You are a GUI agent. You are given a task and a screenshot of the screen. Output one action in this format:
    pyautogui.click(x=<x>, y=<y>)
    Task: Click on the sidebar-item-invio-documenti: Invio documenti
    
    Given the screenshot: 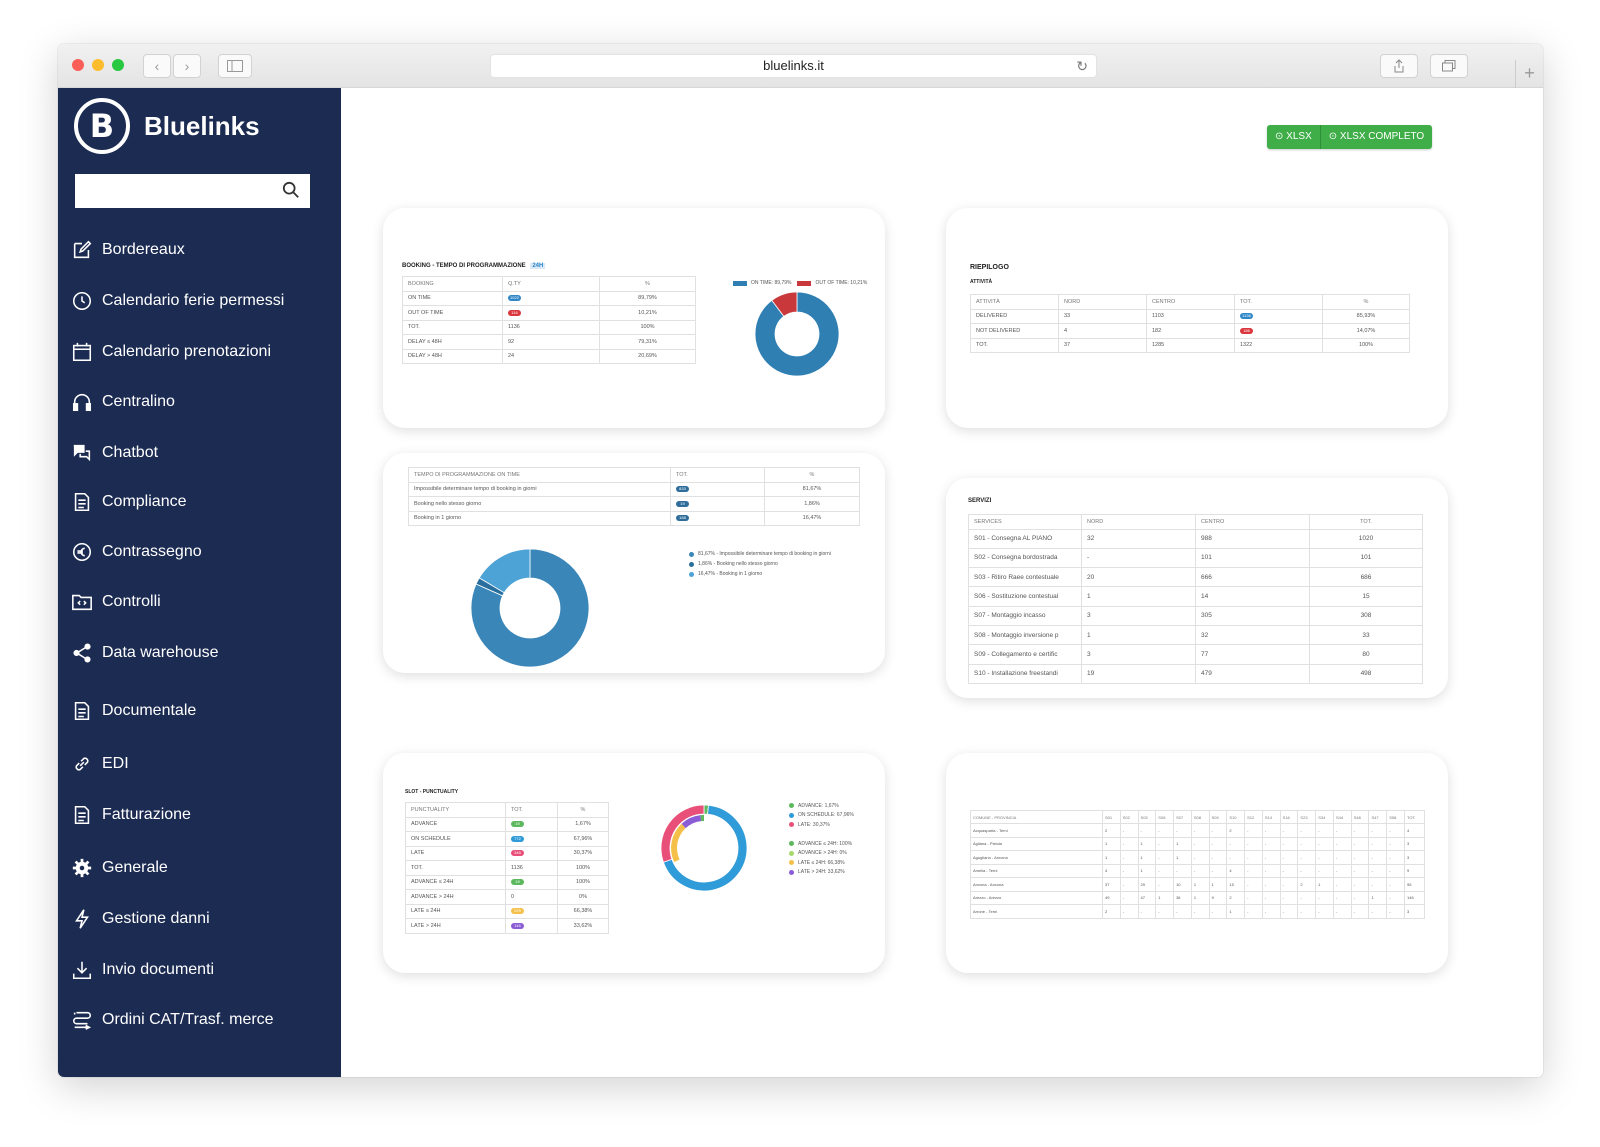 What is the action you would take?
    pyautogui.click(x=142, y=970)
    